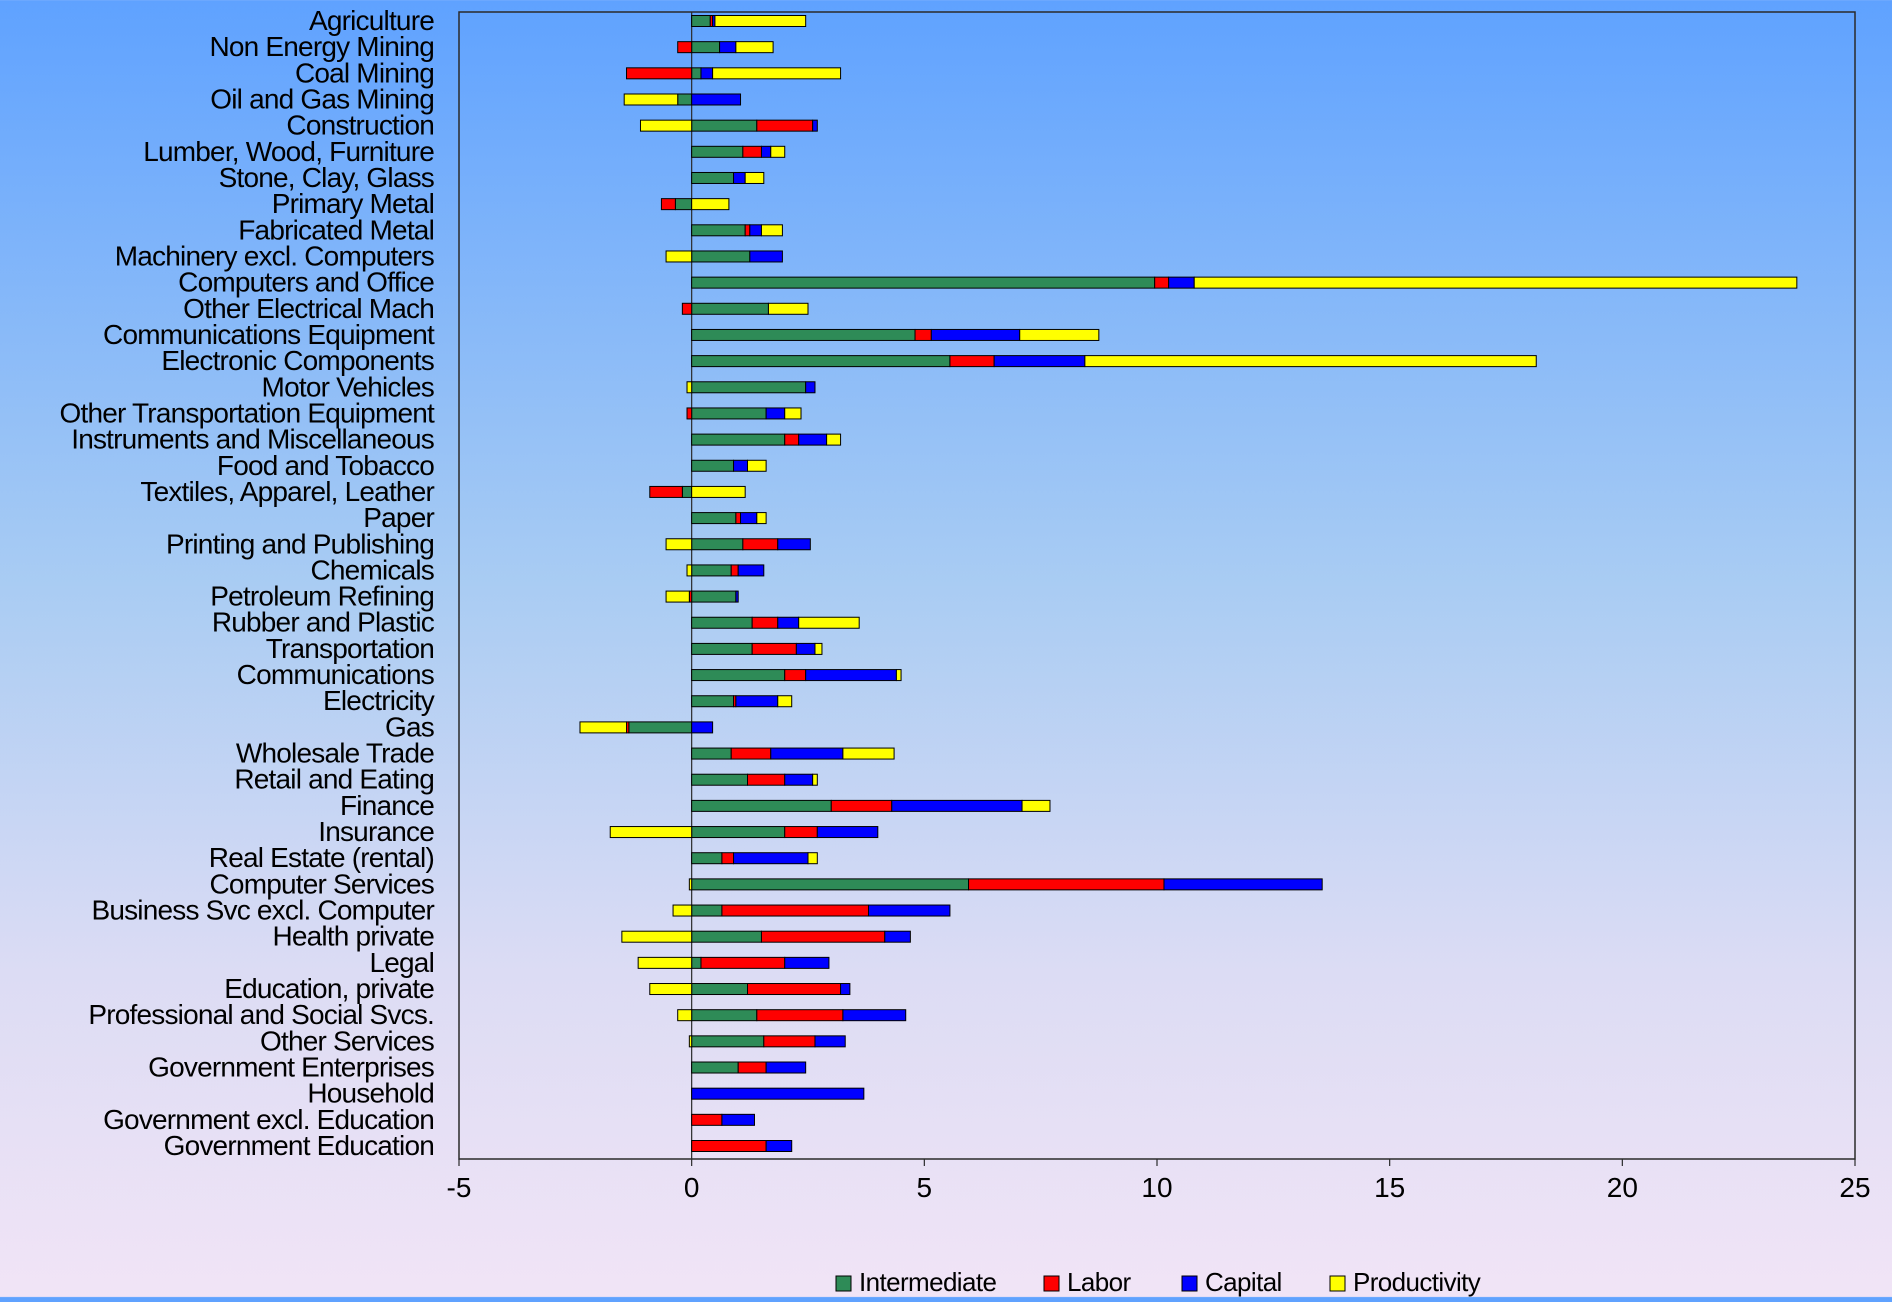  What do you see at coordinates (269, 334) in the screenshot?
I see `category-label: Communications Equipment` at bounding box center [269, 334].